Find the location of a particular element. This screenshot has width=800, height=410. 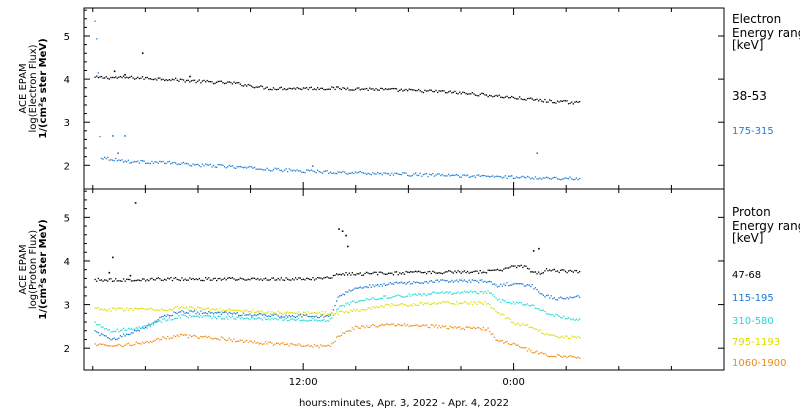

outlier-point is located at coordinates (342, 231).